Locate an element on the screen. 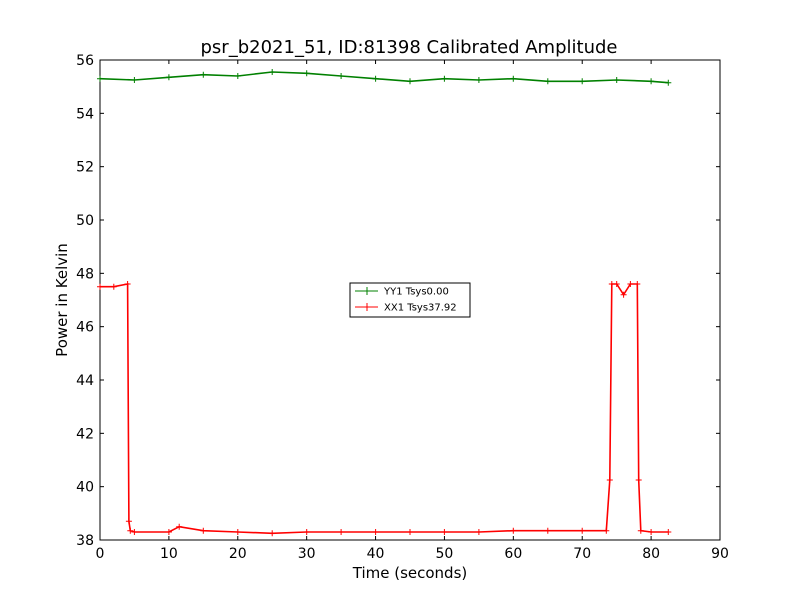 This screenshot has width=800, height=600. x-tick-label: 80 is located at coordinates (651, 554).